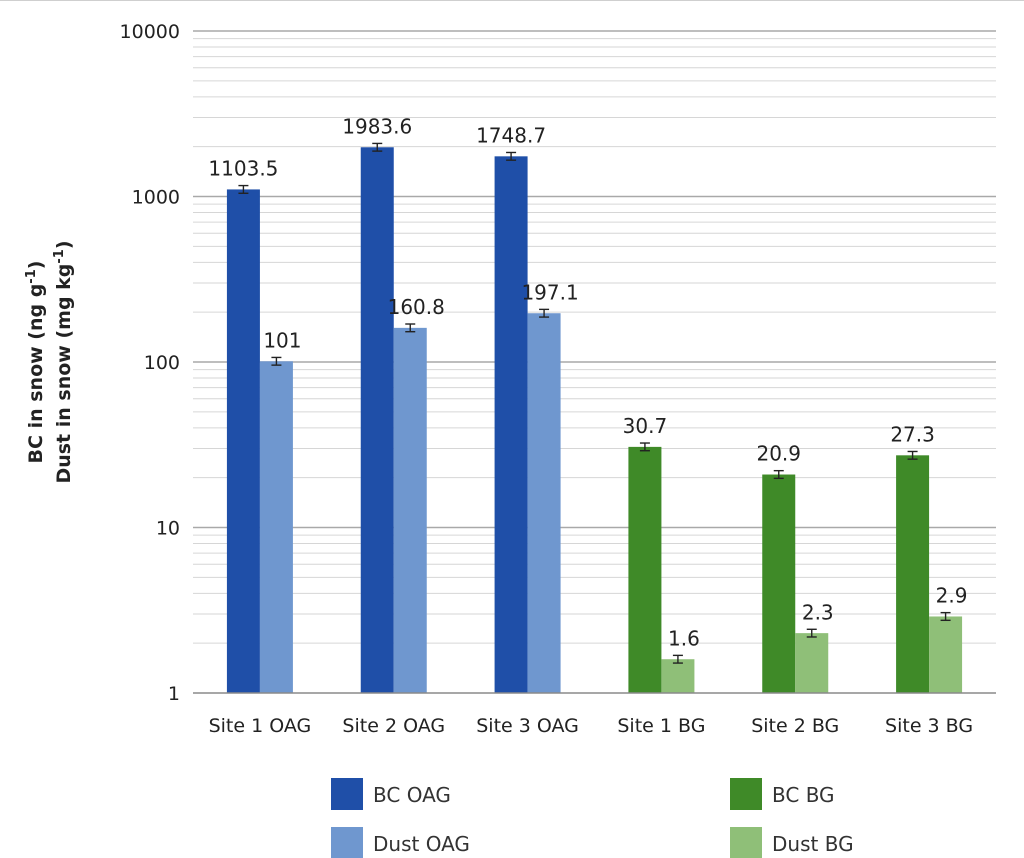  What do you see at coordinates (661, 726) in the screenshot?
I see `x-tick-label: Site 1 BG` at bounding box center [661, 726].